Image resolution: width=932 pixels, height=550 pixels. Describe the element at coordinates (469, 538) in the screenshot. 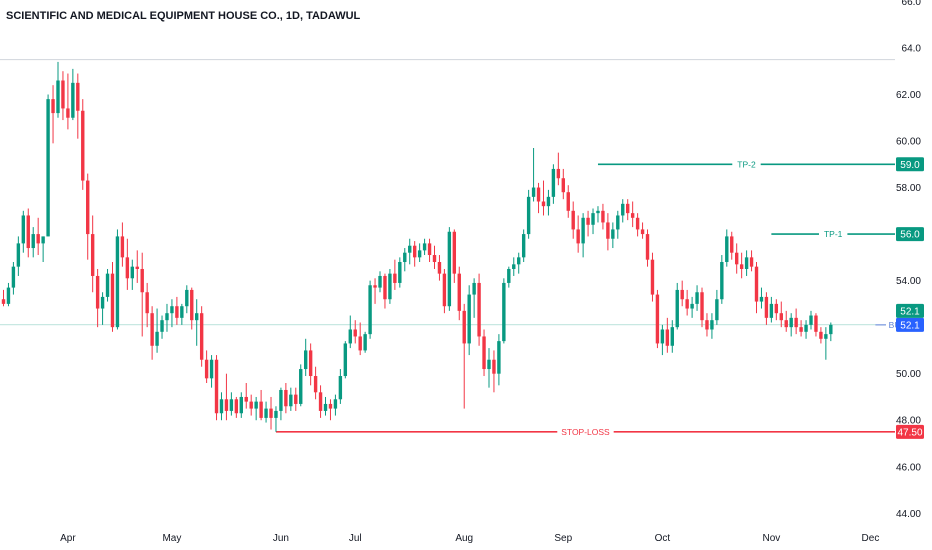

I see `x-axis: Apr May Jun Jul Aug Sep Oct Nov Dec` at that location.